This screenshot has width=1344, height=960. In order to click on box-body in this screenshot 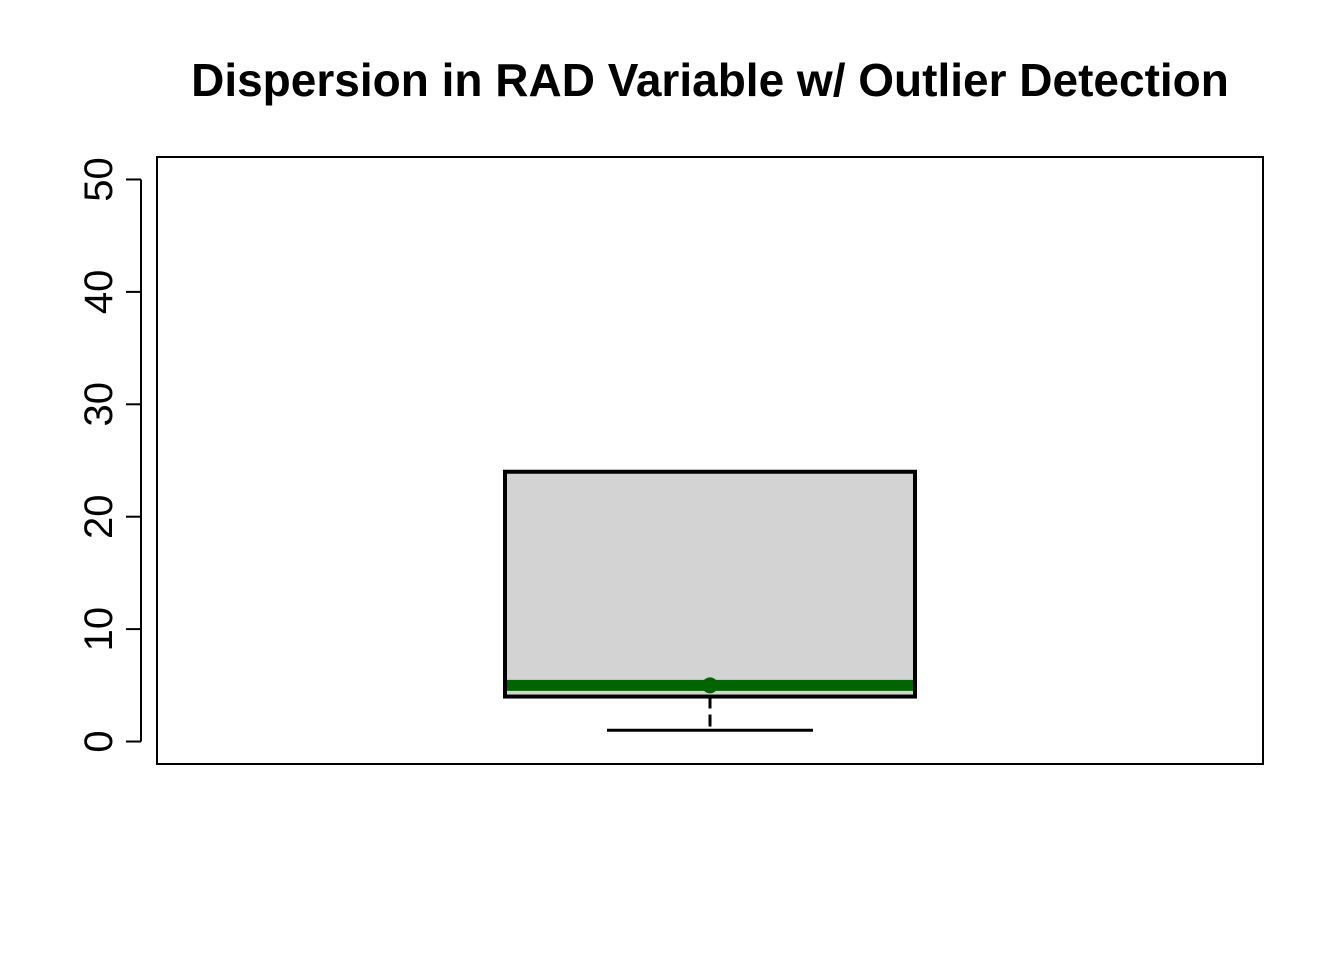, I will do `click(710, 584)`.